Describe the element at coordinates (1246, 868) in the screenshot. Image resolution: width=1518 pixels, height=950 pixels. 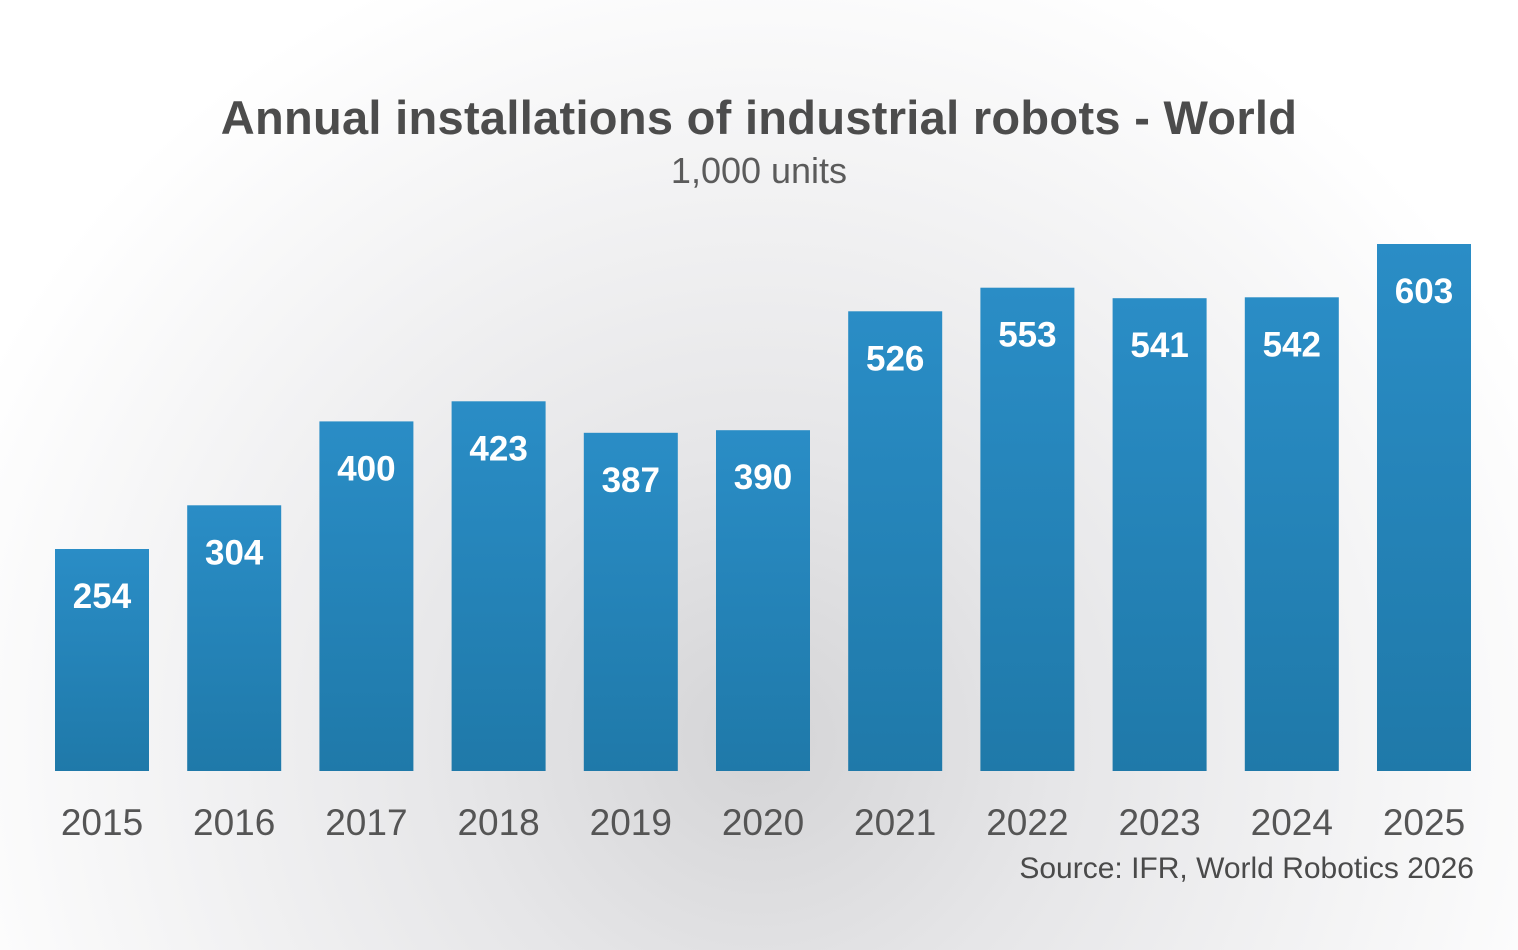
I see `source-note: Source: IFR, World Robotics 2026` at that location.